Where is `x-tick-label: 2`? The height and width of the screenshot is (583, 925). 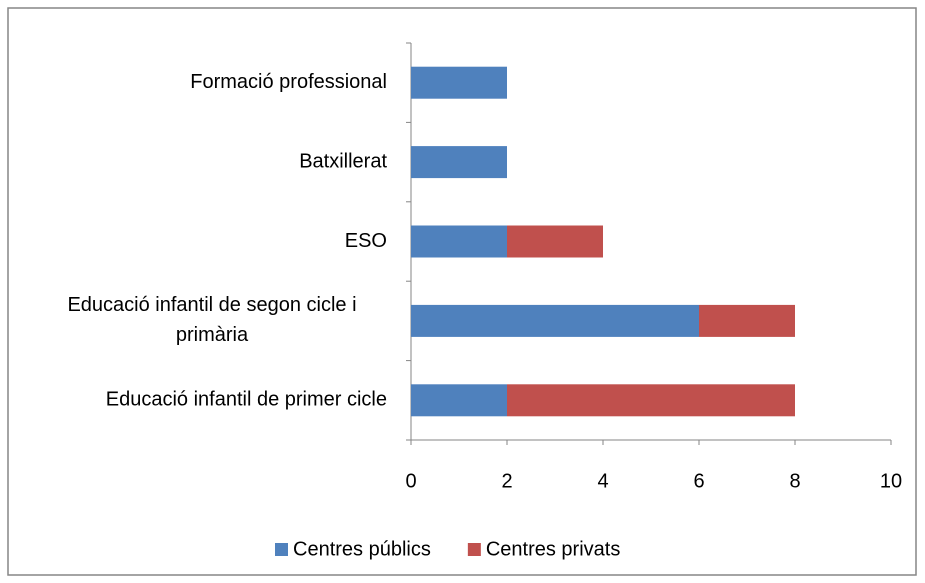
x-tick-label: 2 is located at coordinates (506, 481).